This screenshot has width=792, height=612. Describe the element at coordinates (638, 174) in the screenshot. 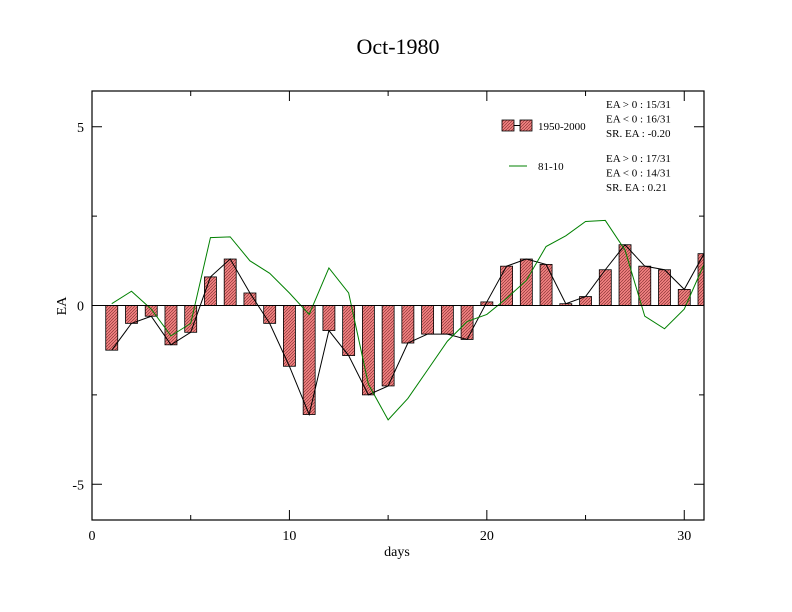

I see `legend-stat-81-10: EA < 0 : 14/31` at that location.